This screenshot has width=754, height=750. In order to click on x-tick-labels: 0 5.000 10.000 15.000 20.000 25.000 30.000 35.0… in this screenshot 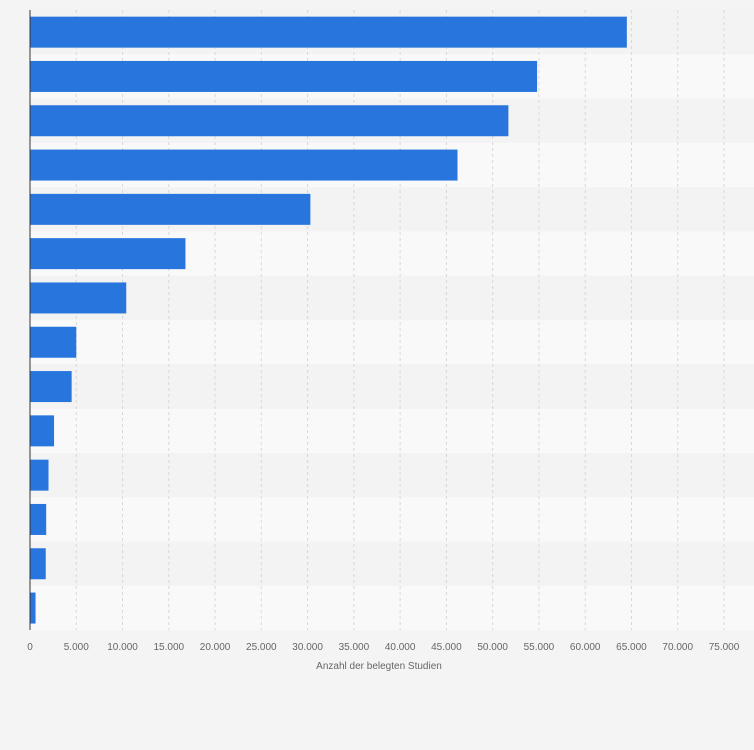, I will do `click(383, 647)`.